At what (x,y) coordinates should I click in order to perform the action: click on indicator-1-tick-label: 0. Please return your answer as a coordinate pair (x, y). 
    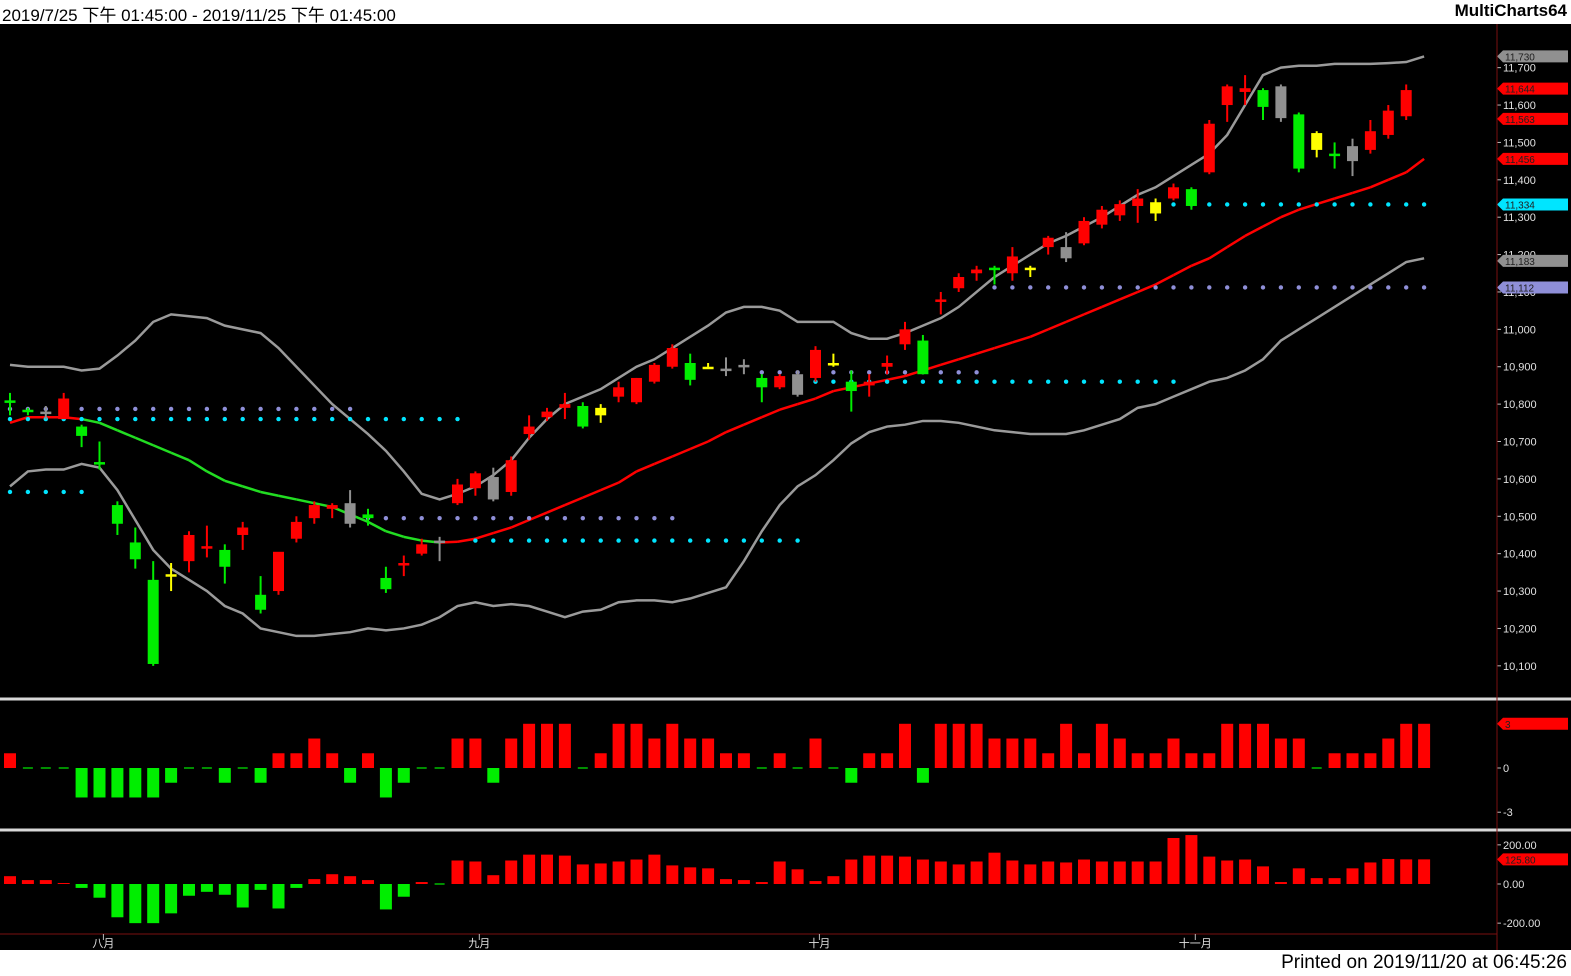
    Looking at the image, I should click on (1506, 769).